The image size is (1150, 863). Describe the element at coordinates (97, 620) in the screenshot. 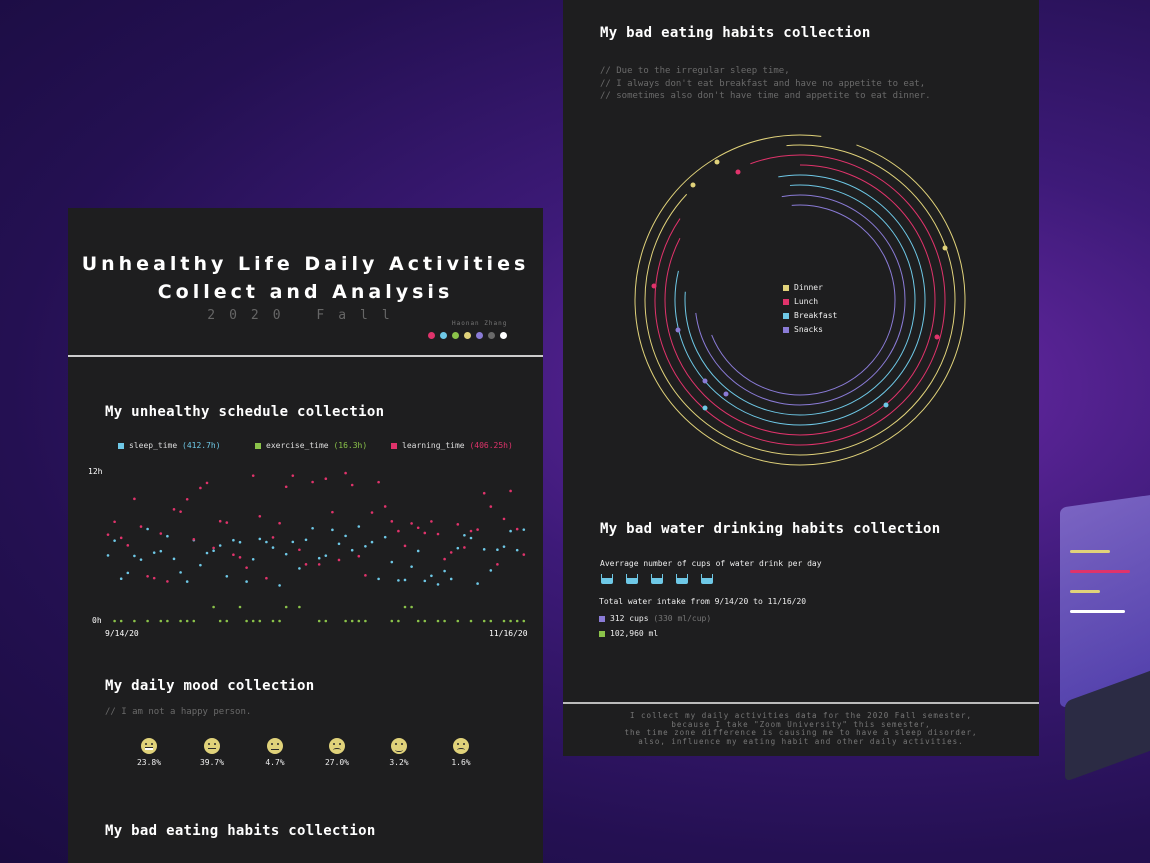

I see `y-axis-bottom: 0h` at that location.